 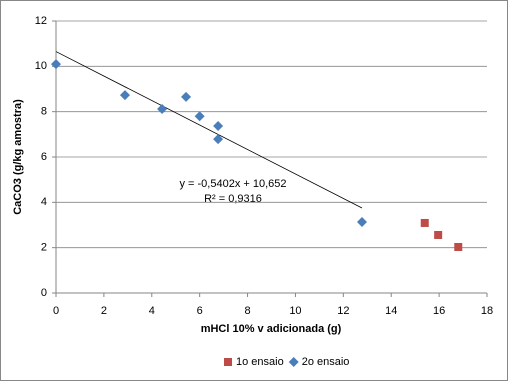 What do you see at coordinates (152, 311) in the screenshot?
I see `x-tick-label: 4` at bounding box center [152, 311].